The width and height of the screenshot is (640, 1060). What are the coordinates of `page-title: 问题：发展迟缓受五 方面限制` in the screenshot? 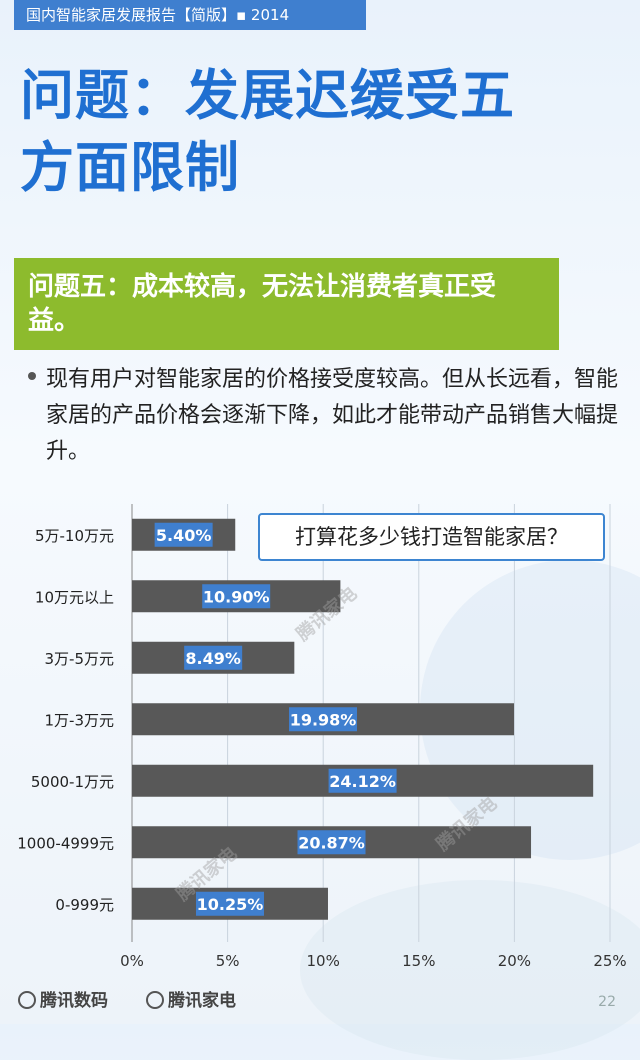 It's located at (320, 132).